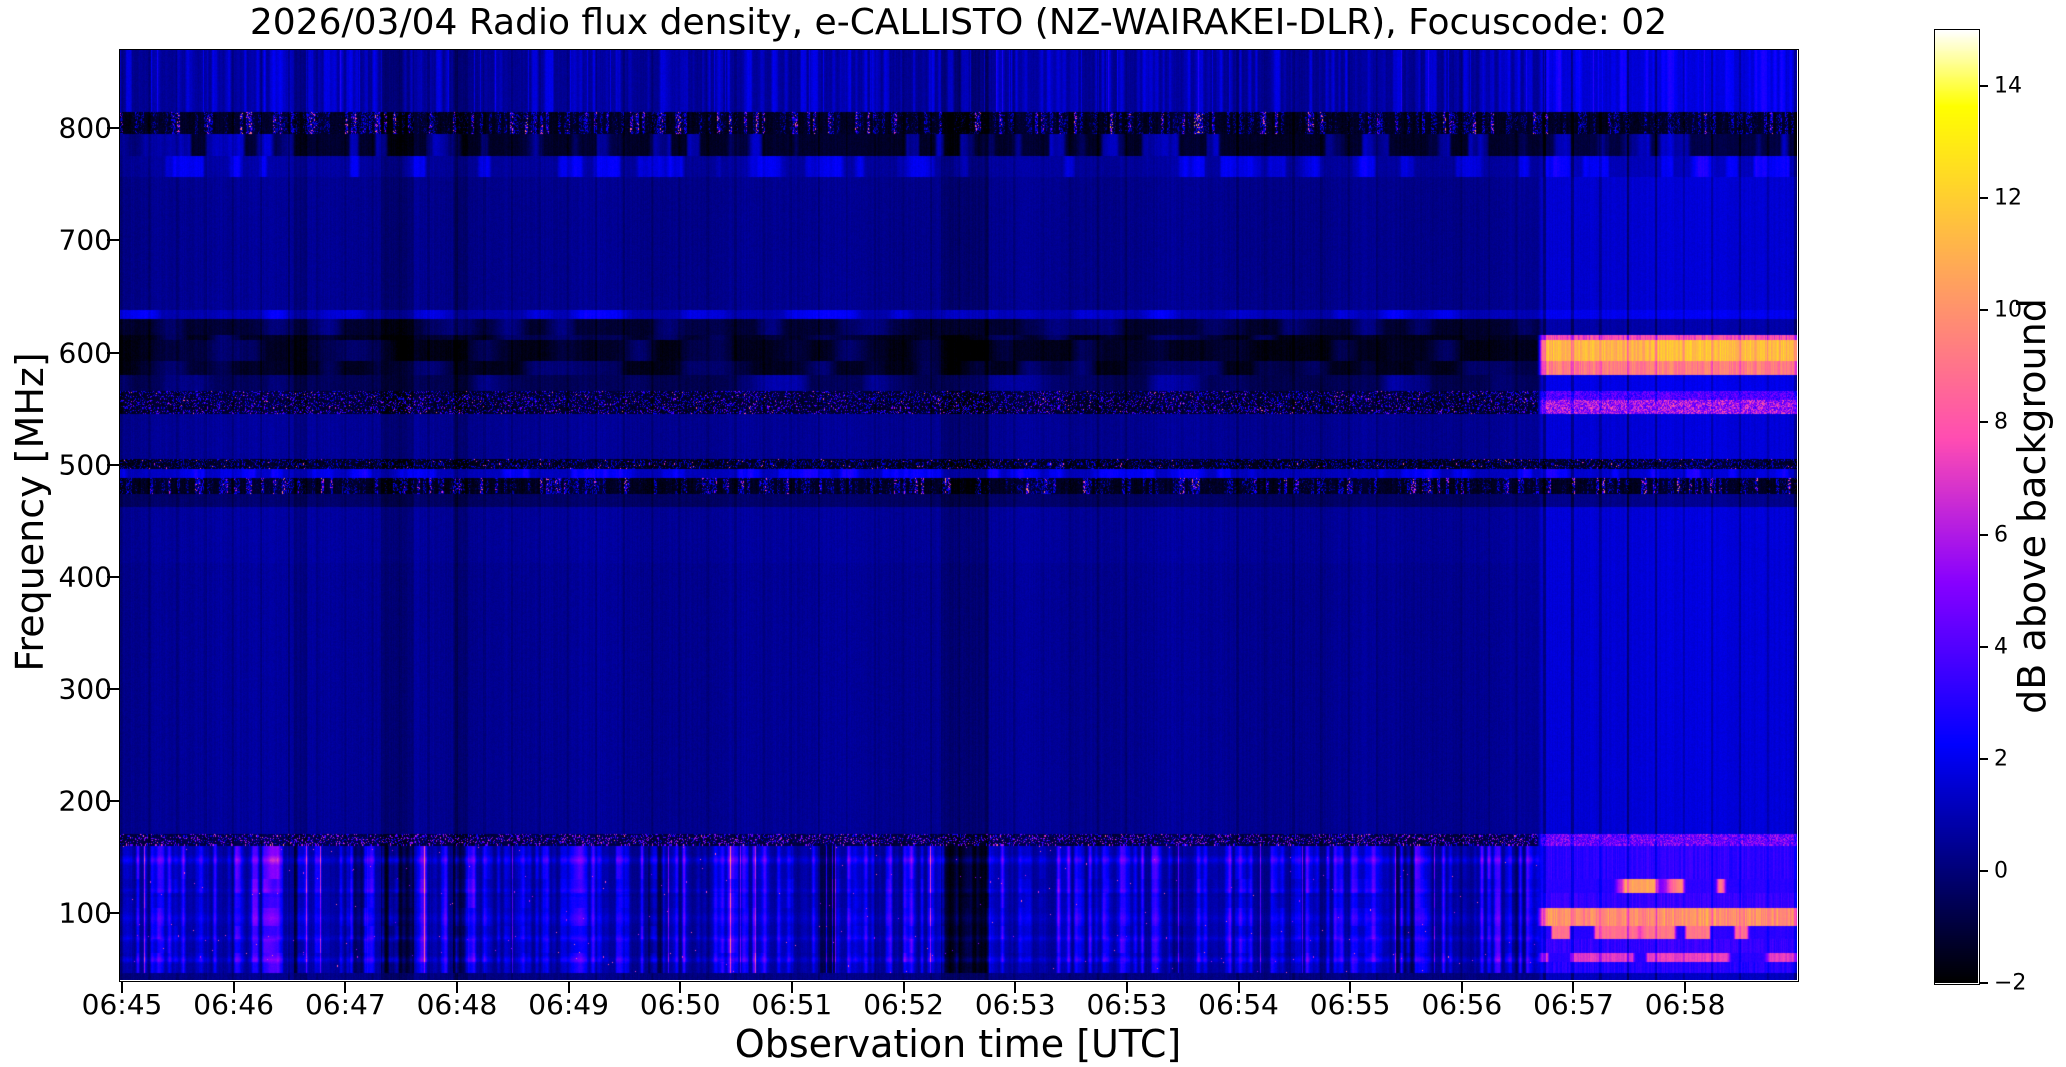 The image size is (2066, 1067). I want to click on x-tick-label: 06:45, so click(122, 1004).